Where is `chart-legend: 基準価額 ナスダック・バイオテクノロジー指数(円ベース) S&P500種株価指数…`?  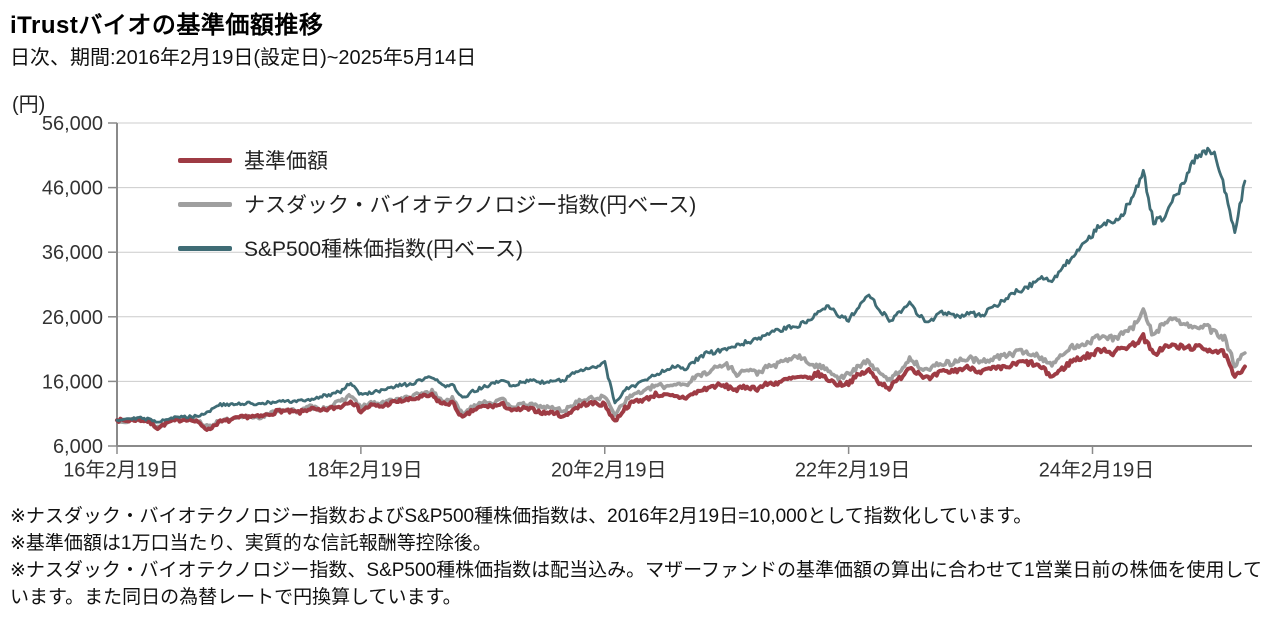 chart-legend: 基準価額 ナスダック・バイオテクノロジー指数(円ベース) S&P500種株価指数… is located at coordinates (437, 204).